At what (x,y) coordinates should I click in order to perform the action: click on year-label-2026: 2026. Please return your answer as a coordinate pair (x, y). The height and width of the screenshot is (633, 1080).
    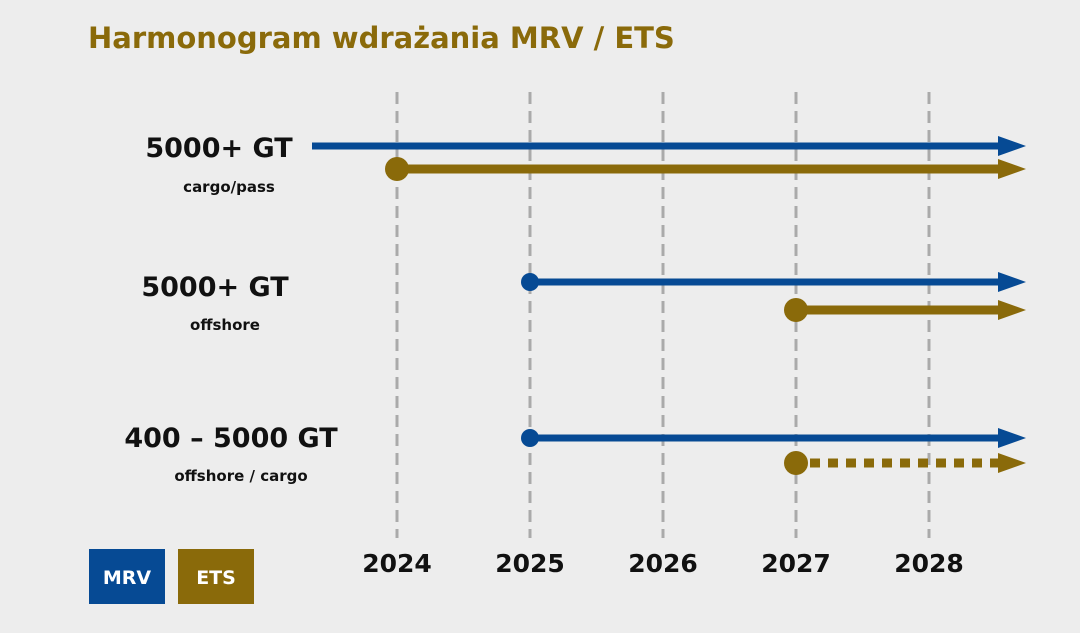
    Looking at the image, I should click on (663, 563).